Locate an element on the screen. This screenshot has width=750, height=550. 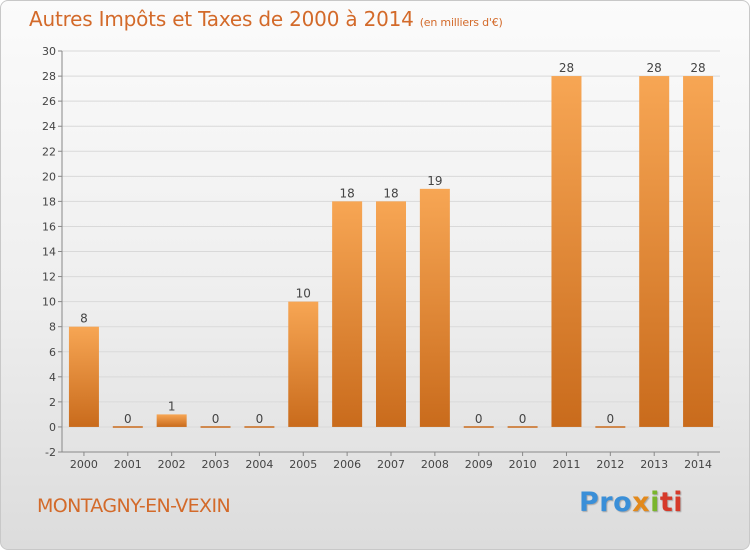
x-tick-label: 2011 is located at coordinates (566, 464).